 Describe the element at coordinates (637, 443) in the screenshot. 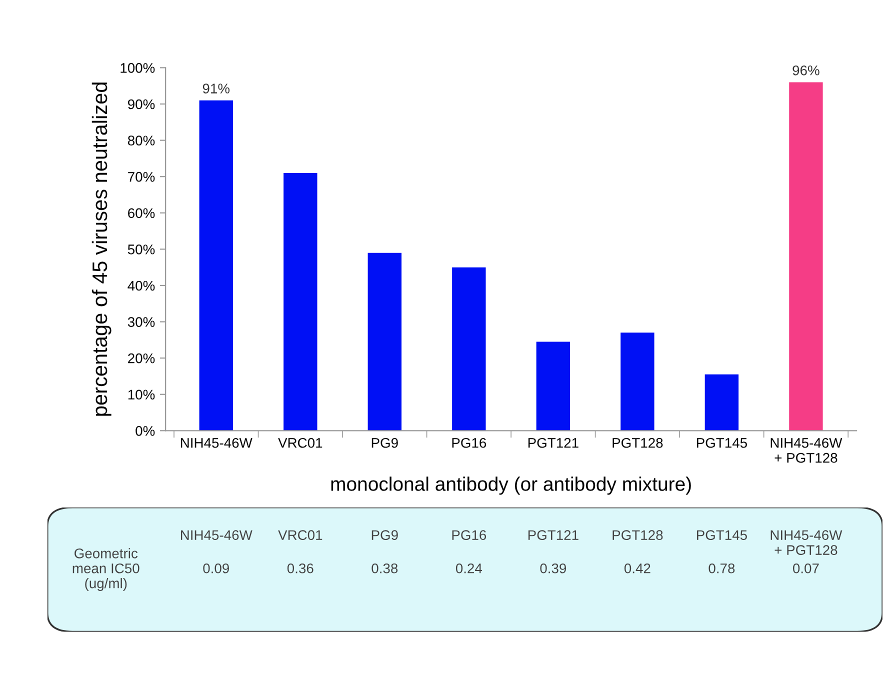

I see `x-tick-label: PGT128` at that location.